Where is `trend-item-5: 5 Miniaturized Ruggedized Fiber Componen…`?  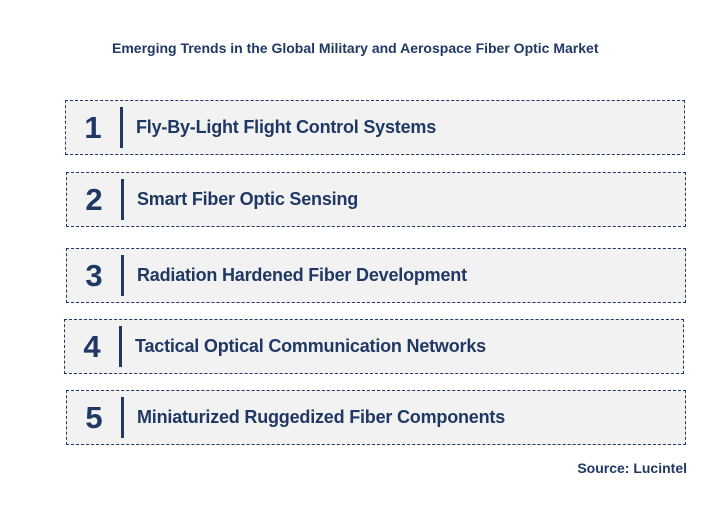
trend-item-5: 5 Miniaturized Ruggedized Fiber Componen… is located at coordinates (376, 417).